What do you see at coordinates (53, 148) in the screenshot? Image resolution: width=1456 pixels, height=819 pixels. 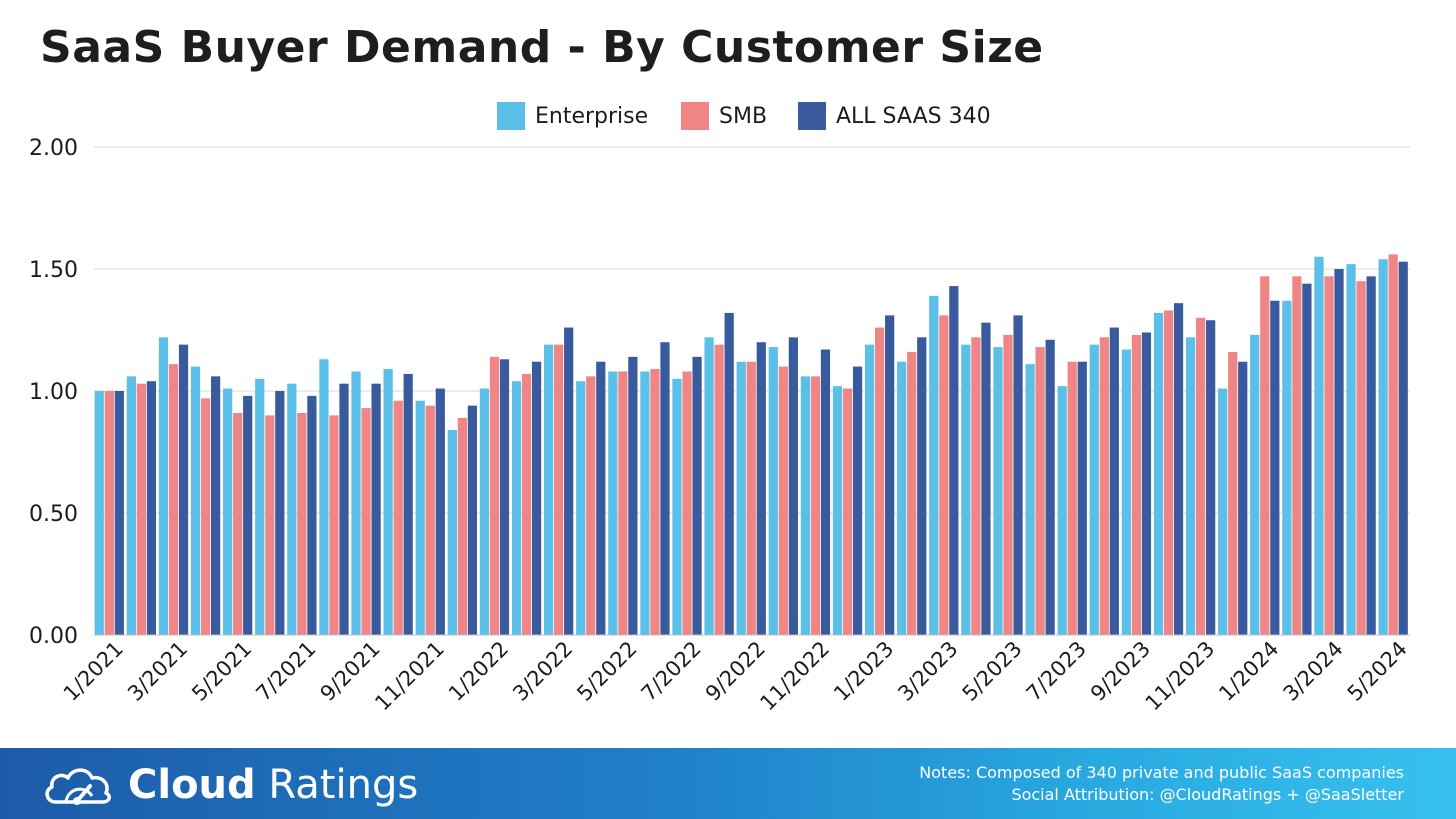 I see `y-tick-label: 2.00` at bounding box center [53, 148].